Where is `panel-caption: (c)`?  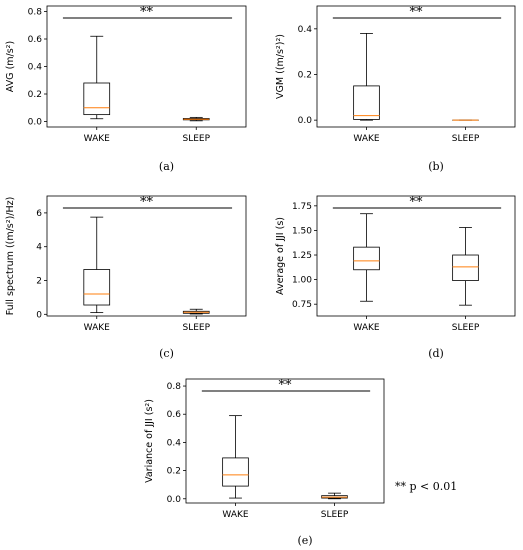
panel-caption: (c) is located at coordinates (166, 353).